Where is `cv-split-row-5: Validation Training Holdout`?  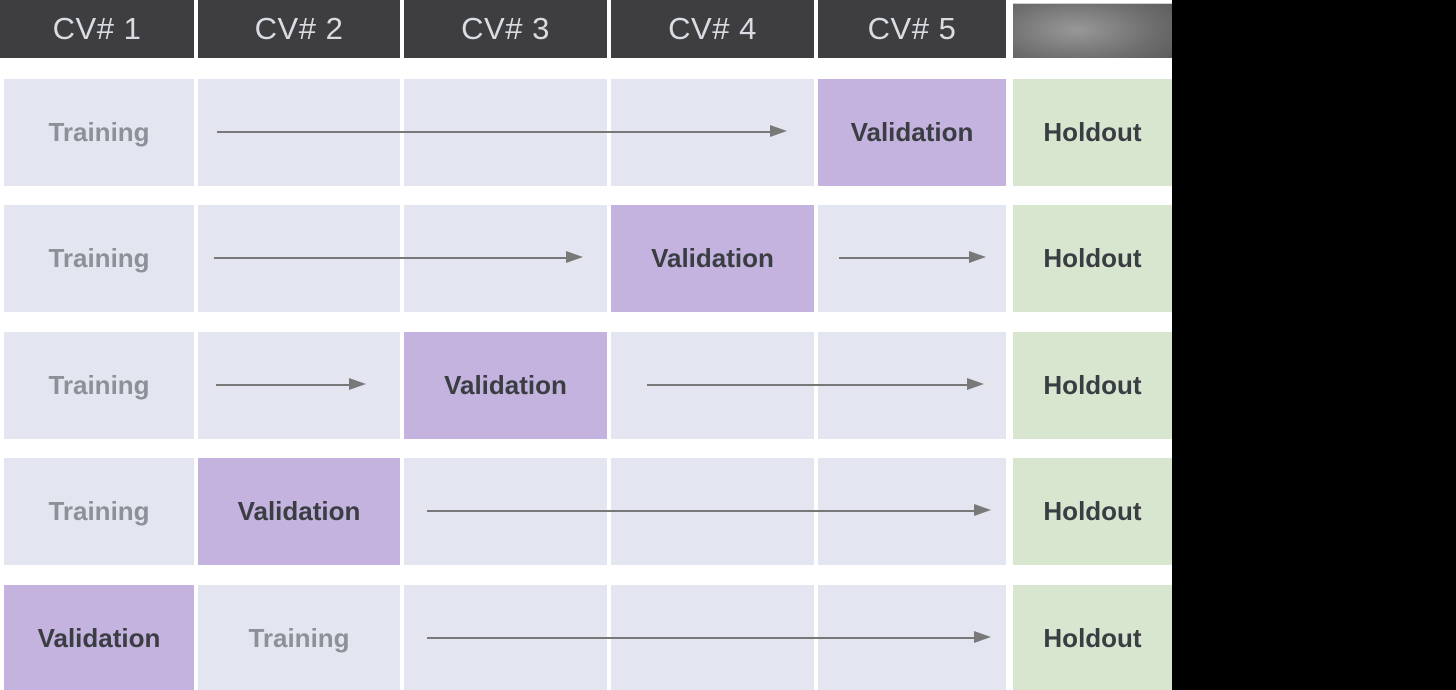
cv-split-row-5: Validation Training Holdout is located at coordinates (586, 637).